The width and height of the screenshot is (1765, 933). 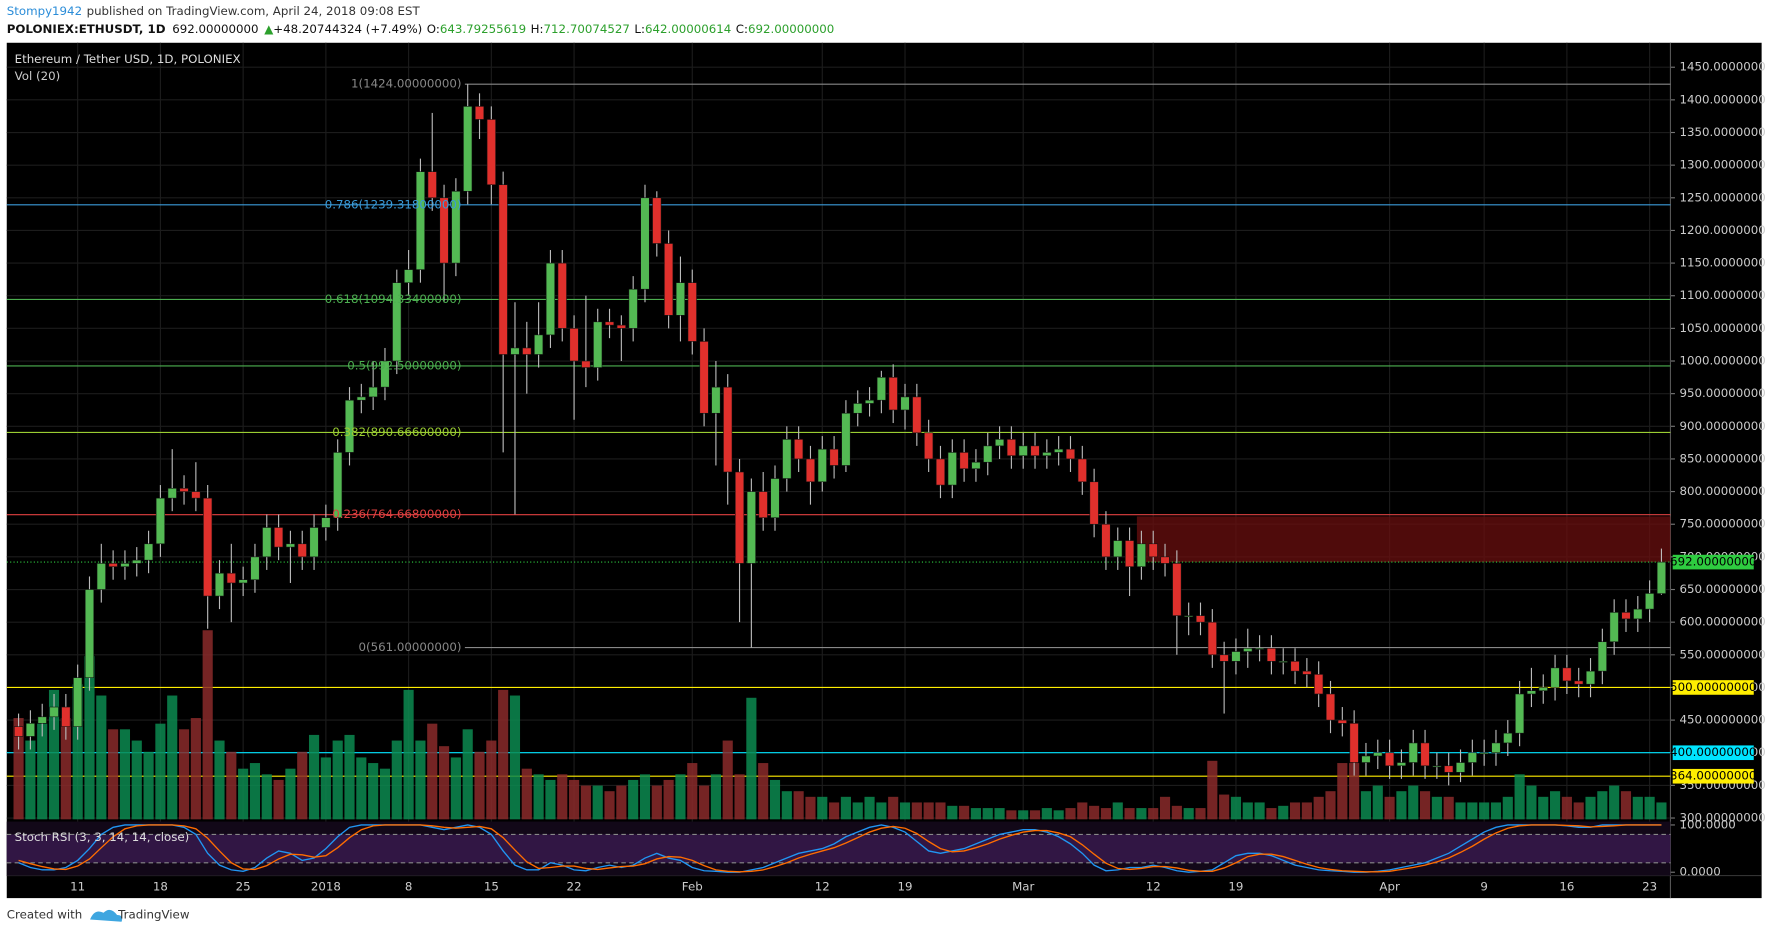 I want to click on y-tick-label: 300.00000000, so click(x=1722, y=818).